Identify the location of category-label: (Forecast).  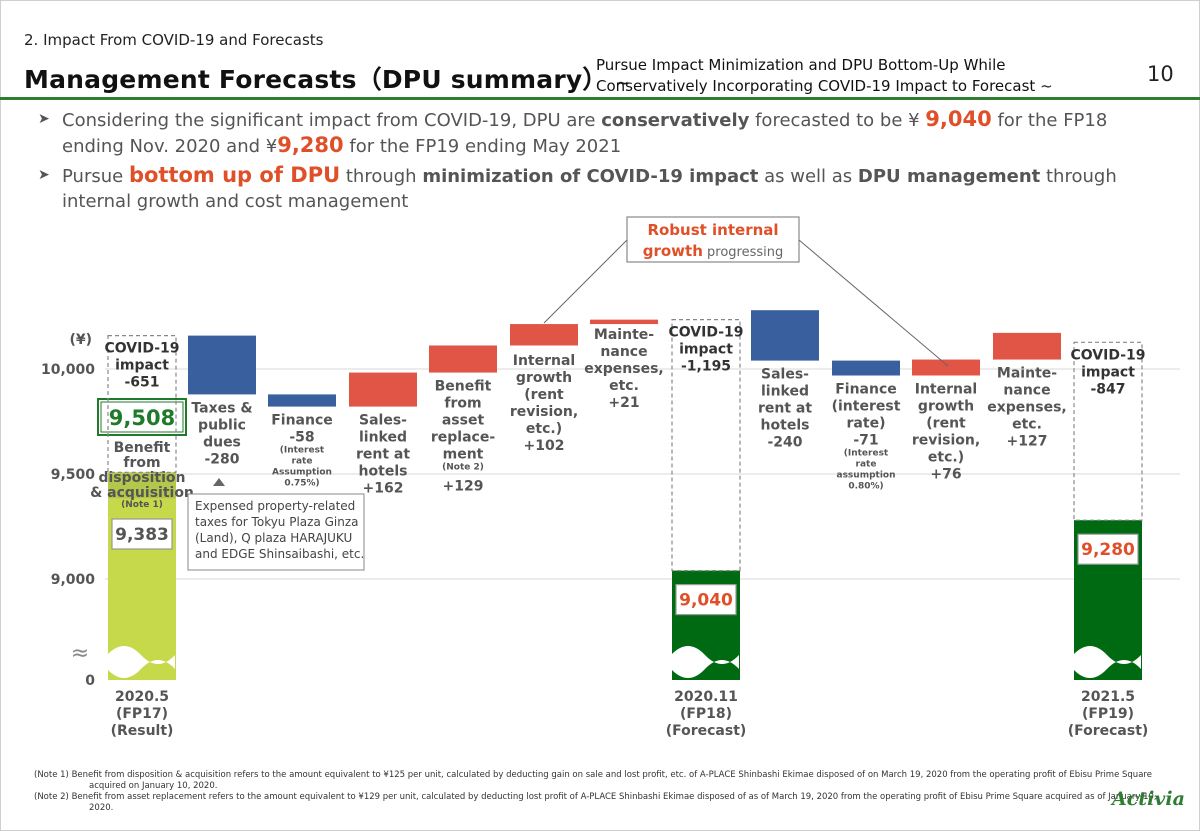
(706, 731).